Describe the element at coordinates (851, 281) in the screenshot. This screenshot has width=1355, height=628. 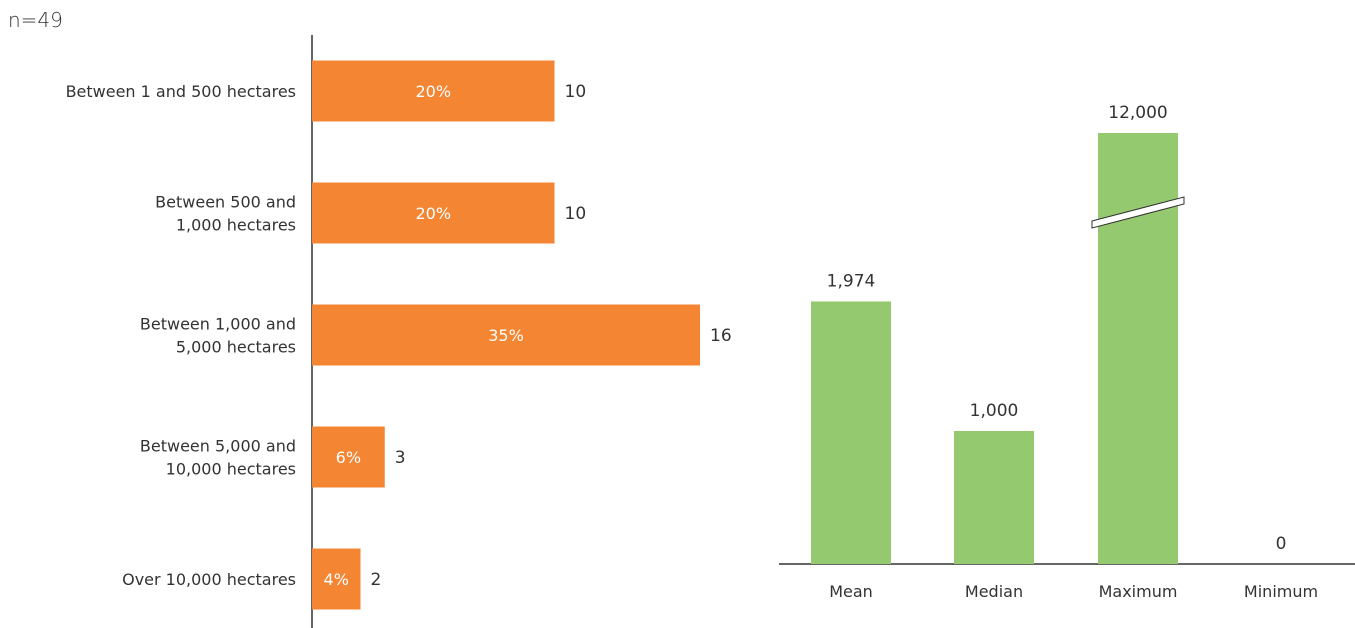
I see `value-label: 1,974` at that location.